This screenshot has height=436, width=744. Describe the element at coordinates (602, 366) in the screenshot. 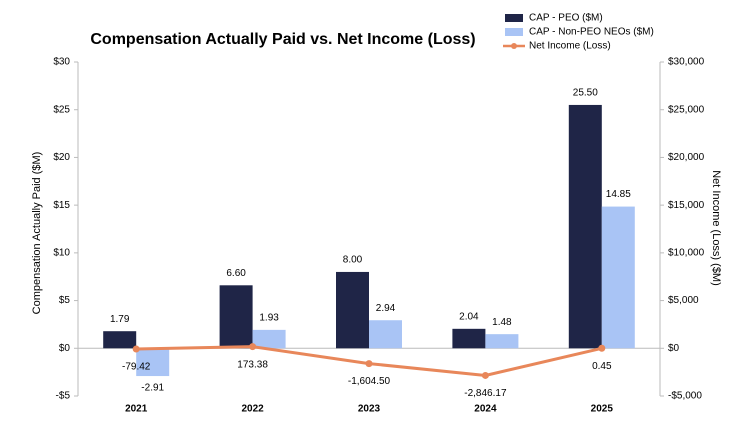

I see `data-label: 0.45` at that location.